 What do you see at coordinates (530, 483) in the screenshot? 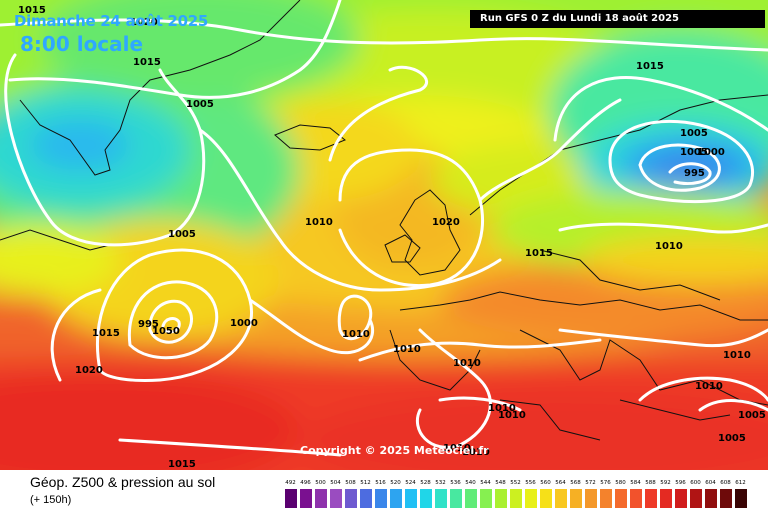
I see `legend-label: 556` at bounding box center [530, 483].